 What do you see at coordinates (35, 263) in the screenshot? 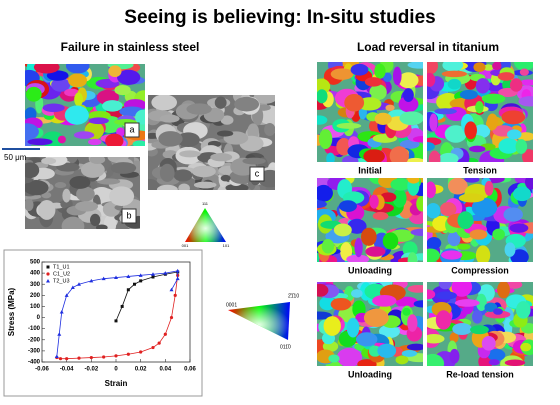
I see `y-tick-label: 500` at bounding box center [35, 263].